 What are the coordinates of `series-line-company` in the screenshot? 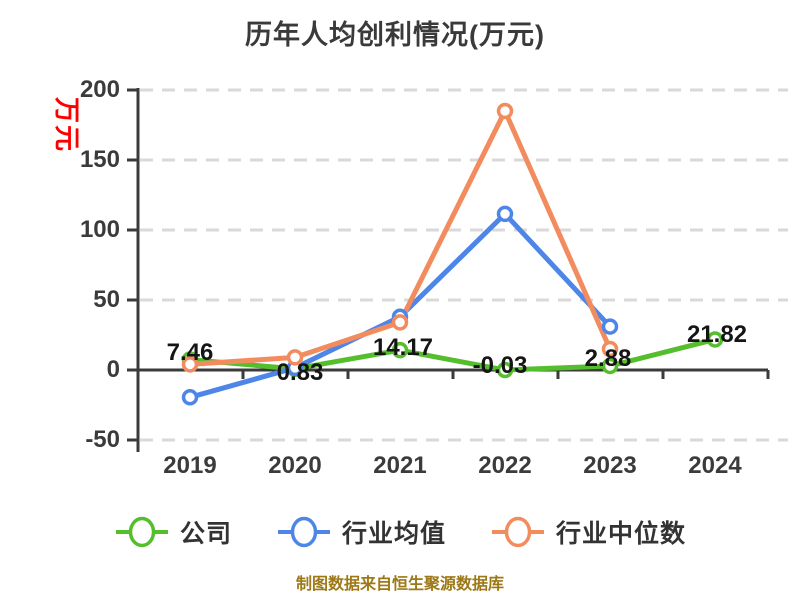 It's located at (452, 354).